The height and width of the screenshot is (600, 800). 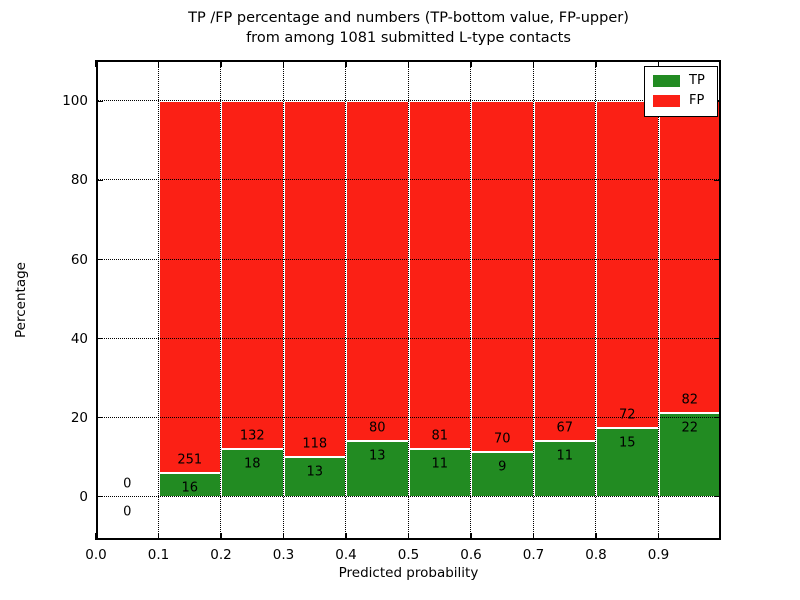 What do you see at coordinates (408, 555) in the screenshot?
I see `x-tick-label: 0.5` at bounding box center [408, 555].